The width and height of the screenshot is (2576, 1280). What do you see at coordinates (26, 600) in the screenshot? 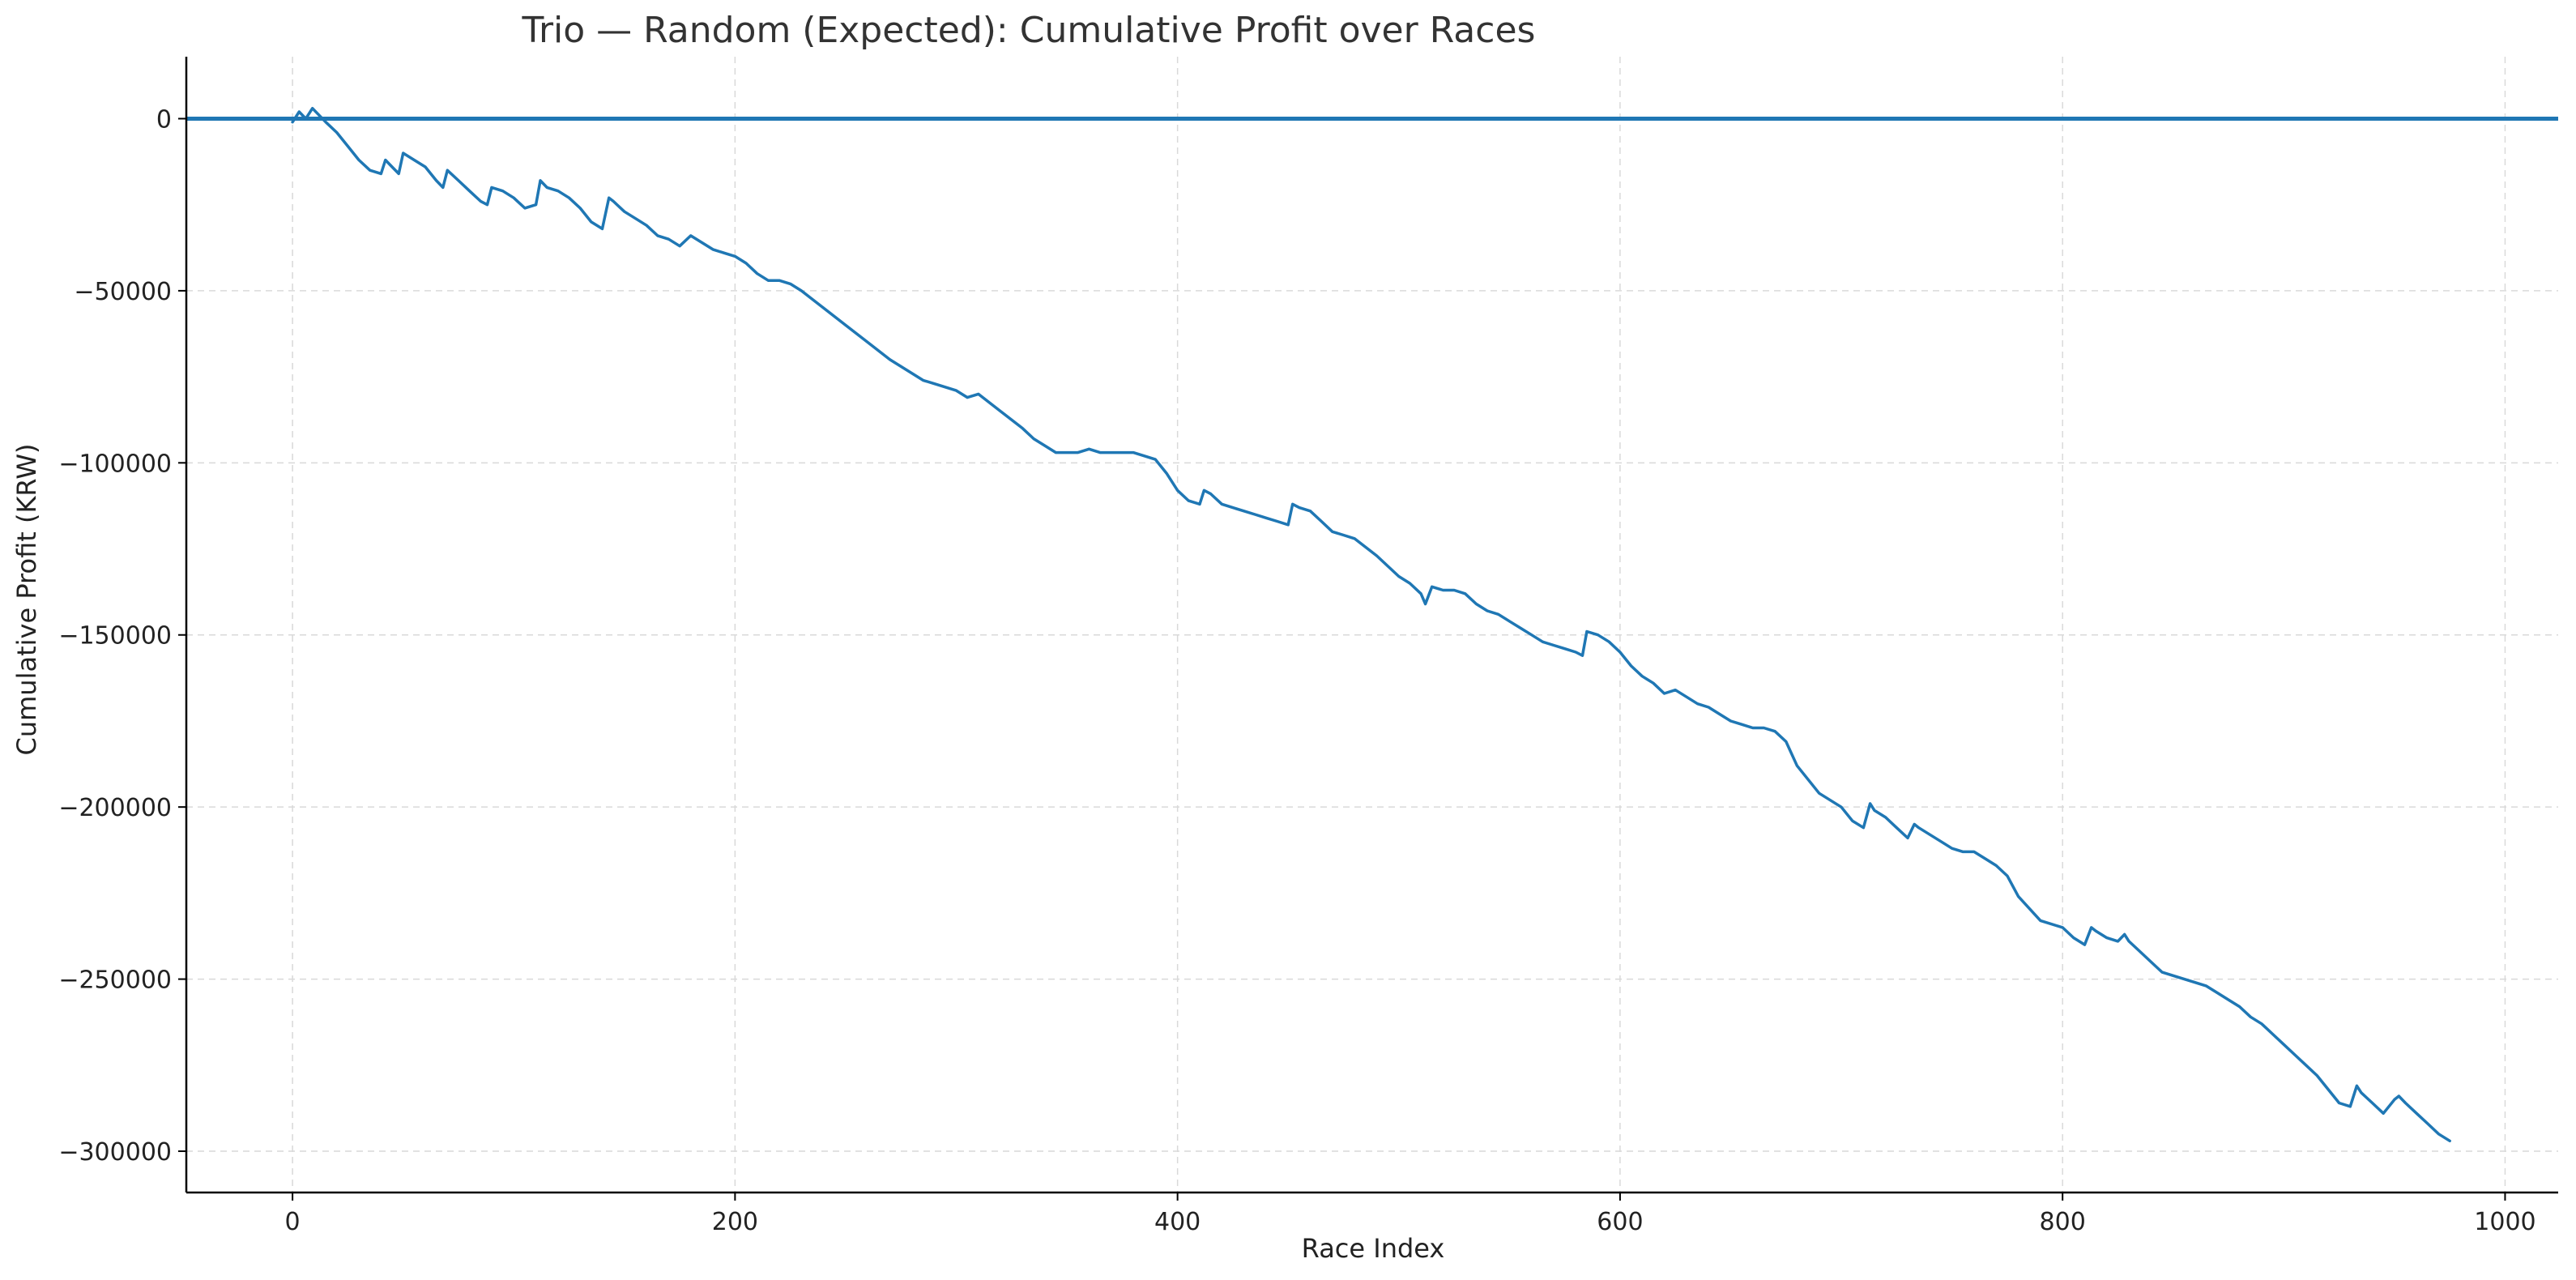
I see `y-axis-label: Cumulative Profit (KRW)` at bounding box center [26, 600].